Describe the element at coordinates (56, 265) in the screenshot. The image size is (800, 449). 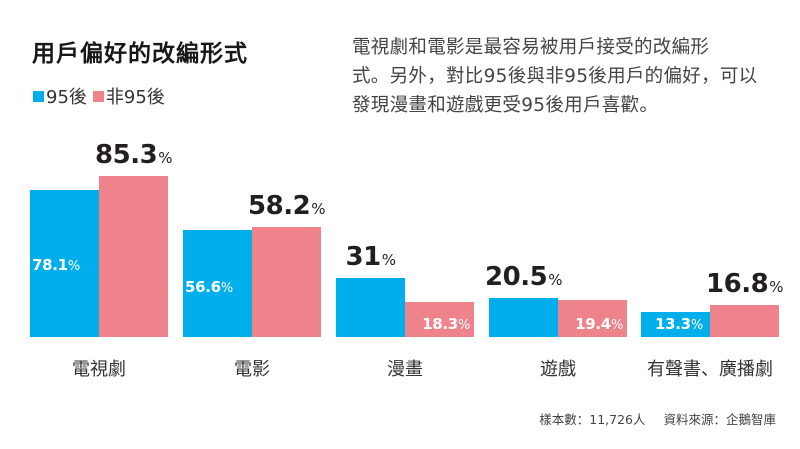
I see `value-label: 78.1%` at that location.